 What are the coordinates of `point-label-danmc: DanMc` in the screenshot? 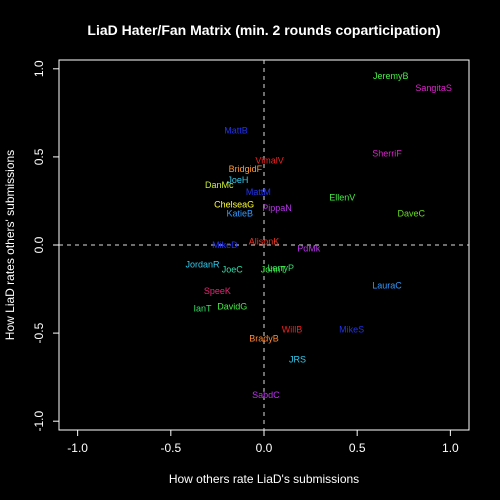 It's located at (219, 185).